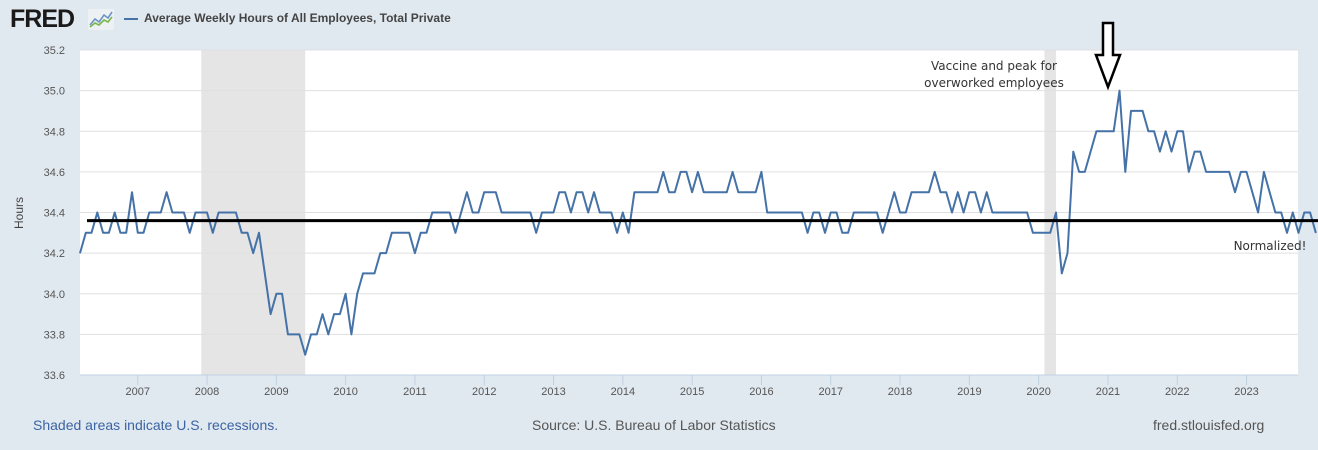 Image resolution: width=1318 pixels, height=450 pixels. I want to click on x-tick-label: 2020, so click(1038, 392).